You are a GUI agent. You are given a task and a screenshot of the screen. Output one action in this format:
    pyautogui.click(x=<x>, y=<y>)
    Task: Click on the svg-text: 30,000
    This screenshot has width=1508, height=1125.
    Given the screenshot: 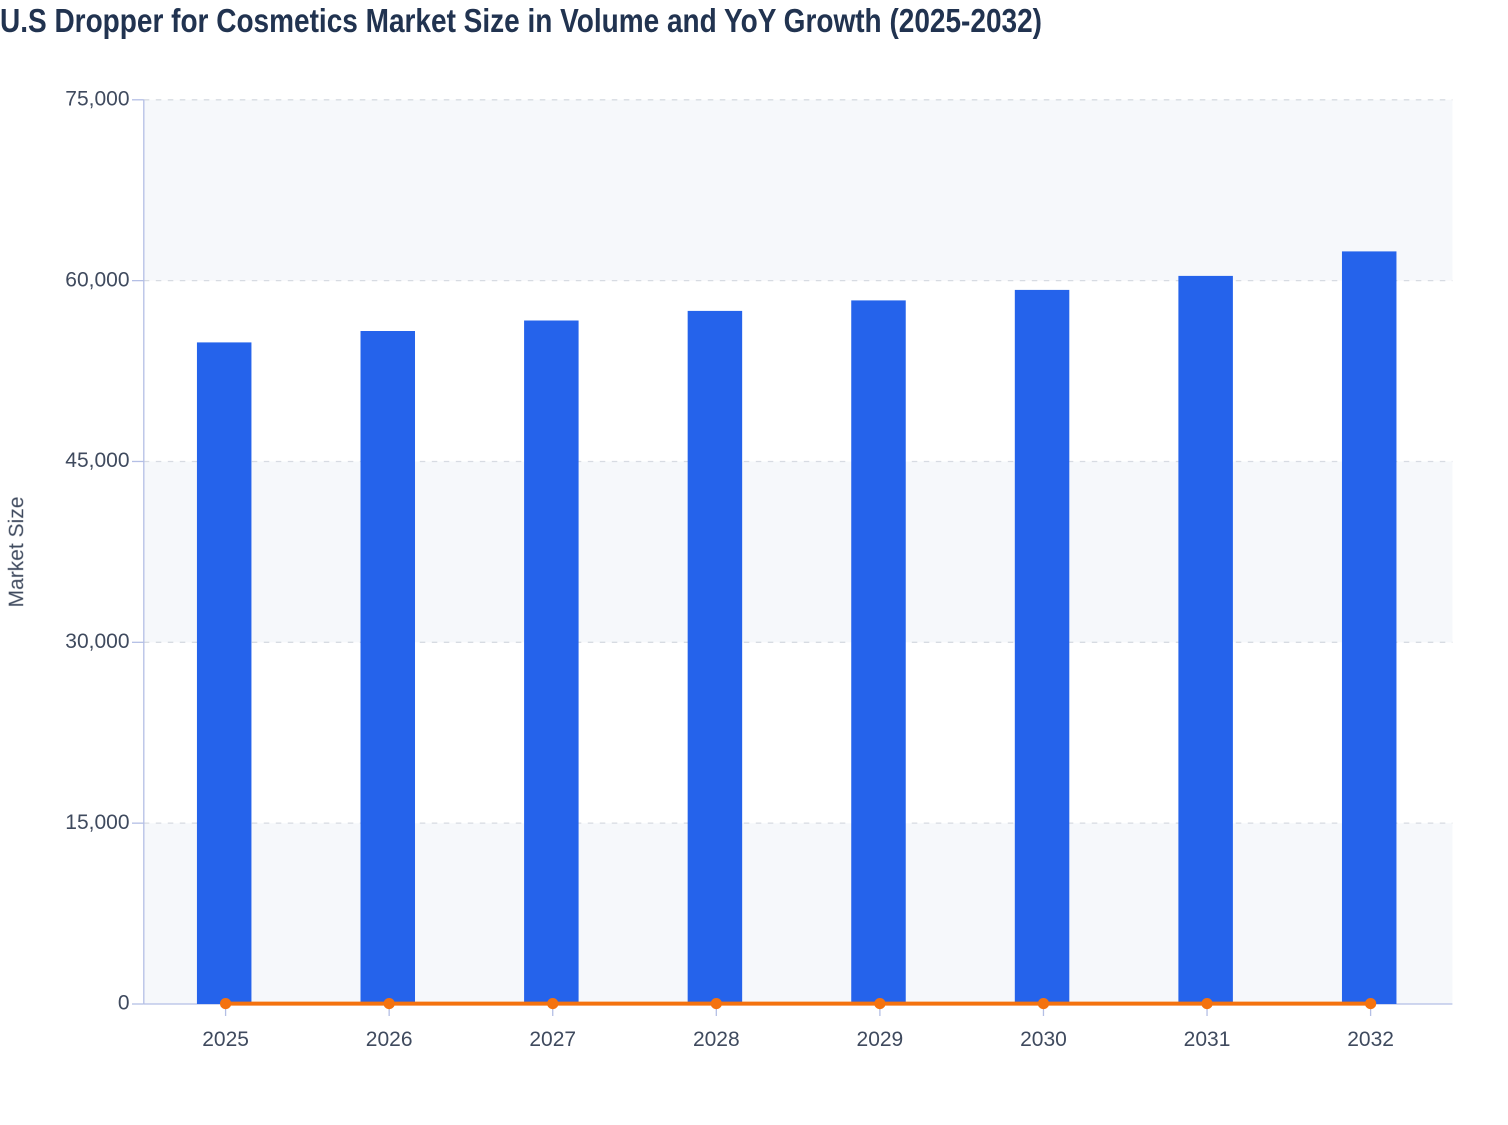 What is the action you would take?
    pyautogui.click(x=97, y=641)
    